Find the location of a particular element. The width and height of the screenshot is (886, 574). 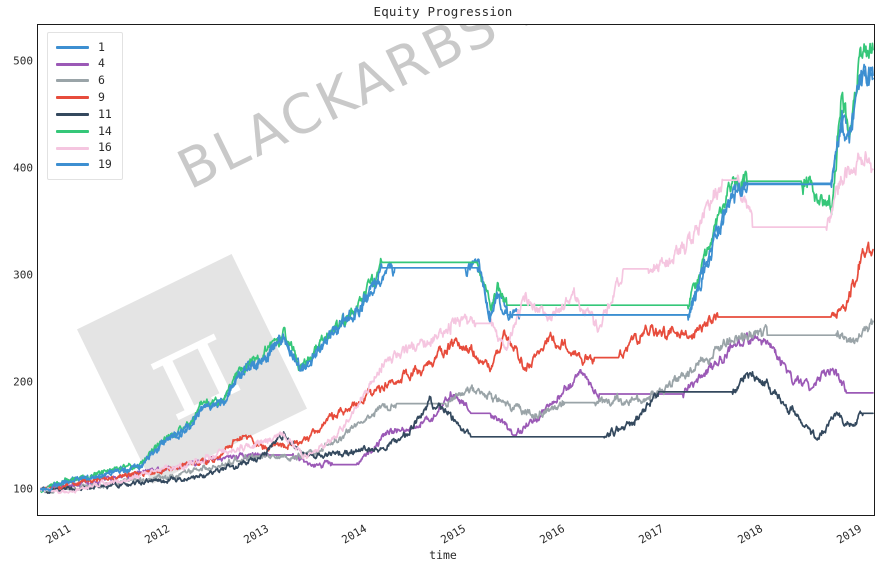

x-tick-label: 2011 is located at coordinates (58, 534).